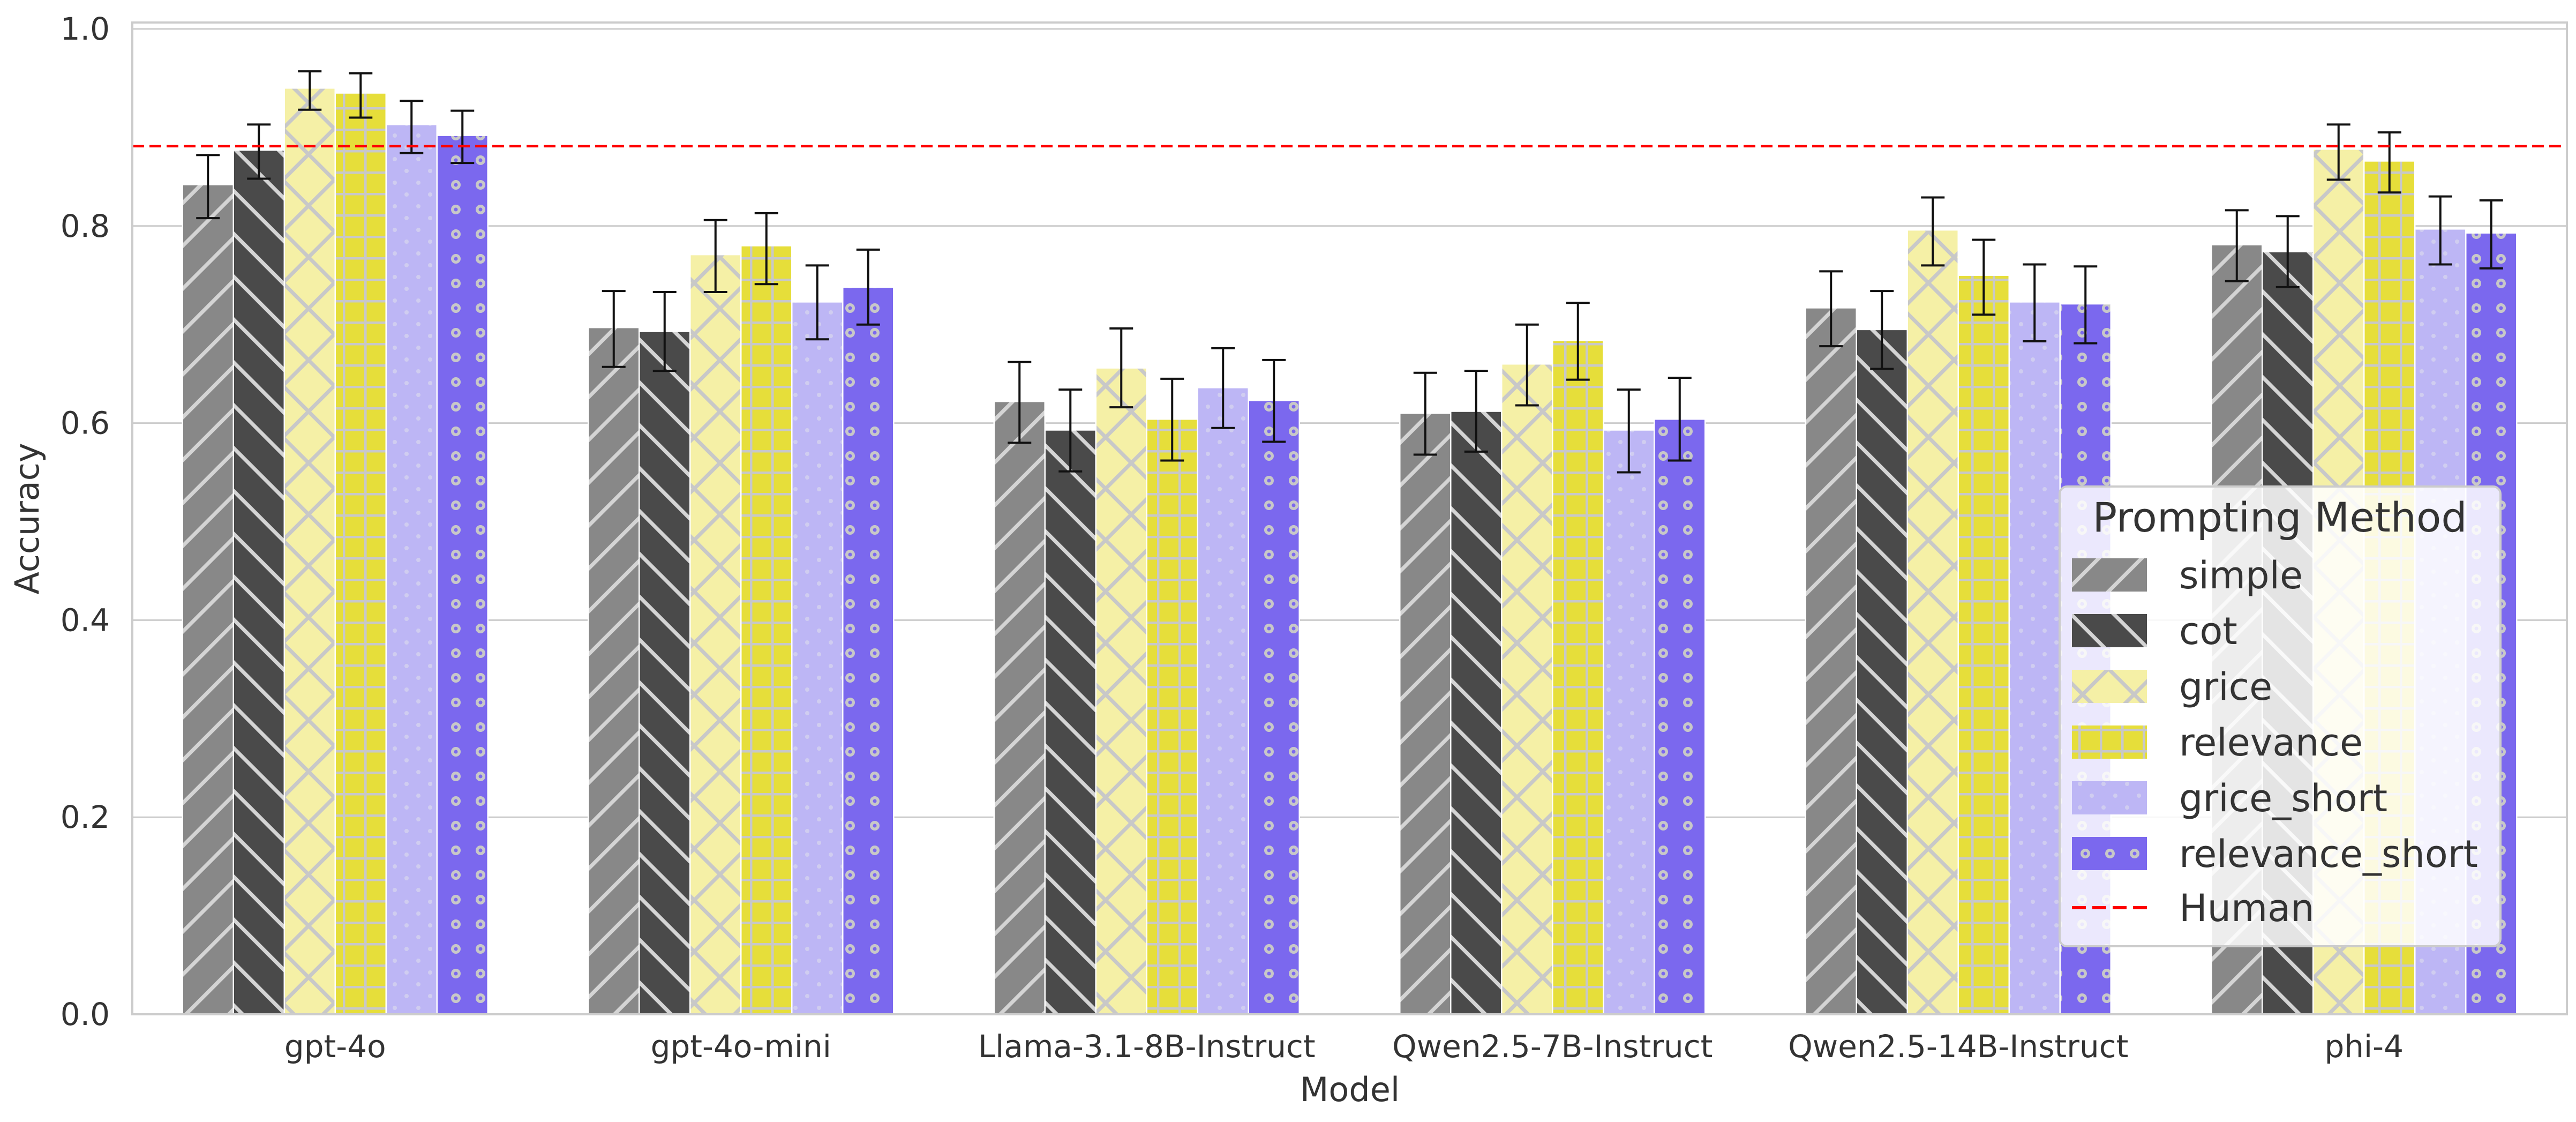 The image size is (2576, 1122). What do you see at coordinates (614, 329) in the screenshot?
I see `errorbar-simple-gpt-4o-mini` at bounding box center [614, 329].